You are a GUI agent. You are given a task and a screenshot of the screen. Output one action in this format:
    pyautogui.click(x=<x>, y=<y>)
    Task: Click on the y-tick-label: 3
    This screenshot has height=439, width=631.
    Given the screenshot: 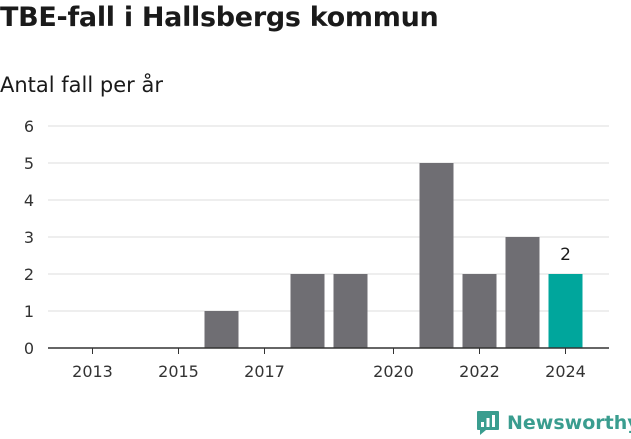 What is the action you would take?
    pyautogui.click(x=29, y=237)
    